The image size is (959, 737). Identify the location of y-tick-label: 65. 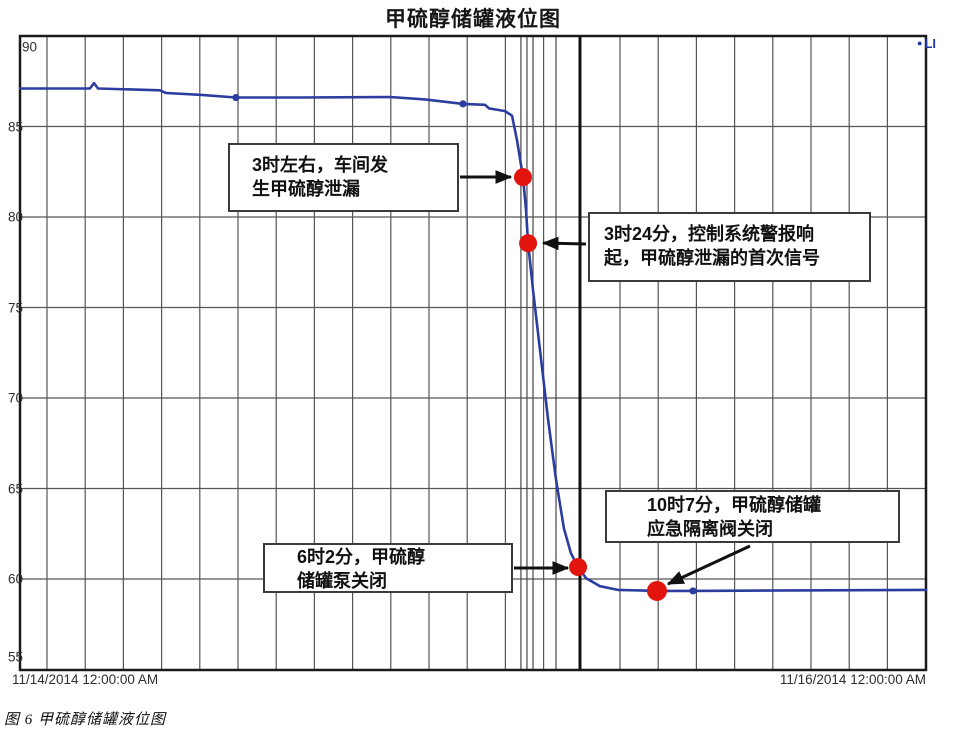
(16, 488).